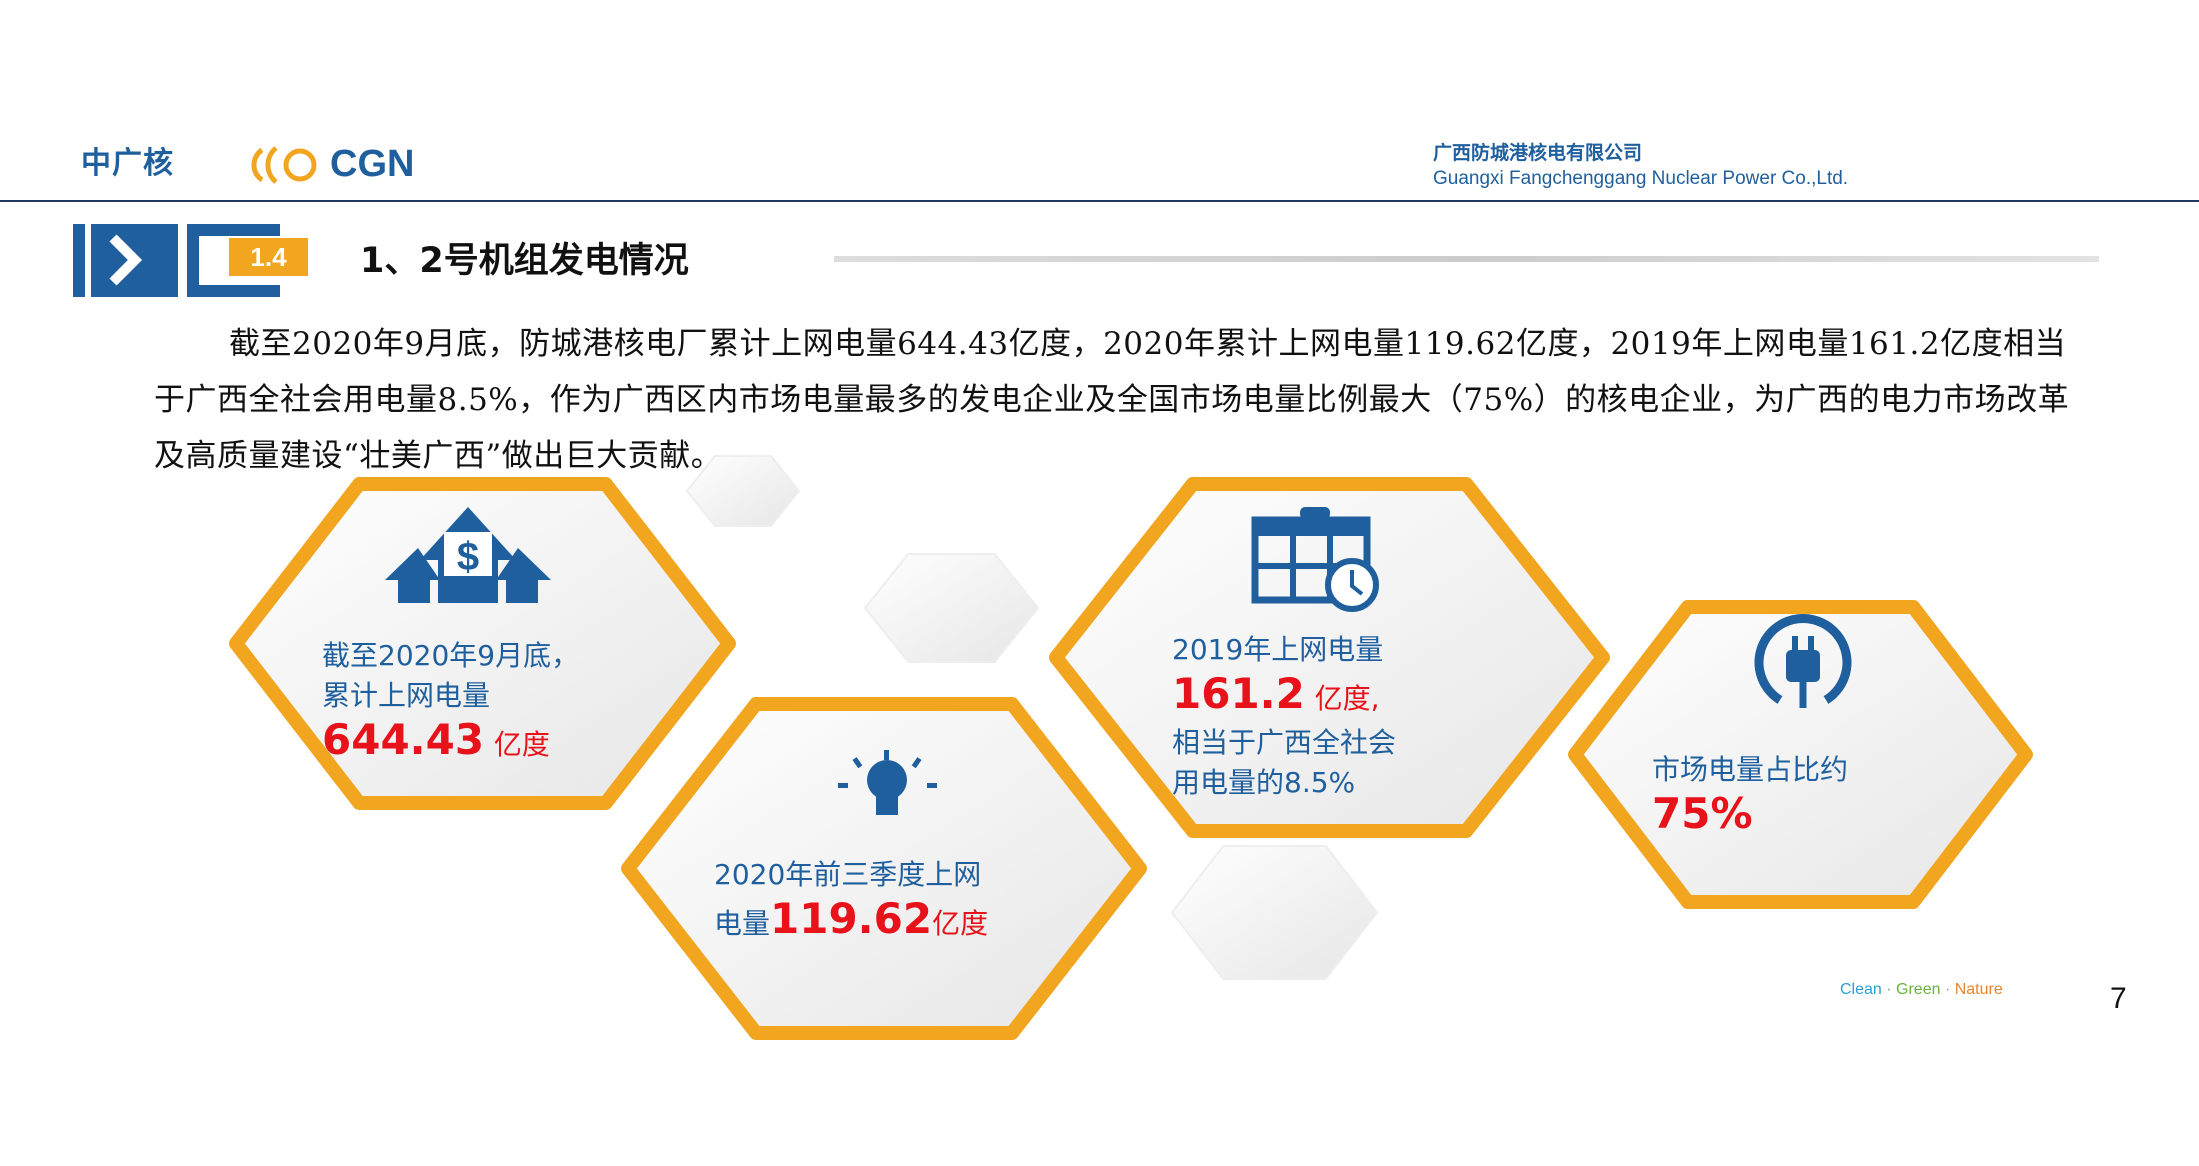  What do you see at coordinates (851, 918) in the screenshot?
I see `card-value: 119.62` at bounding box center [851, 918].